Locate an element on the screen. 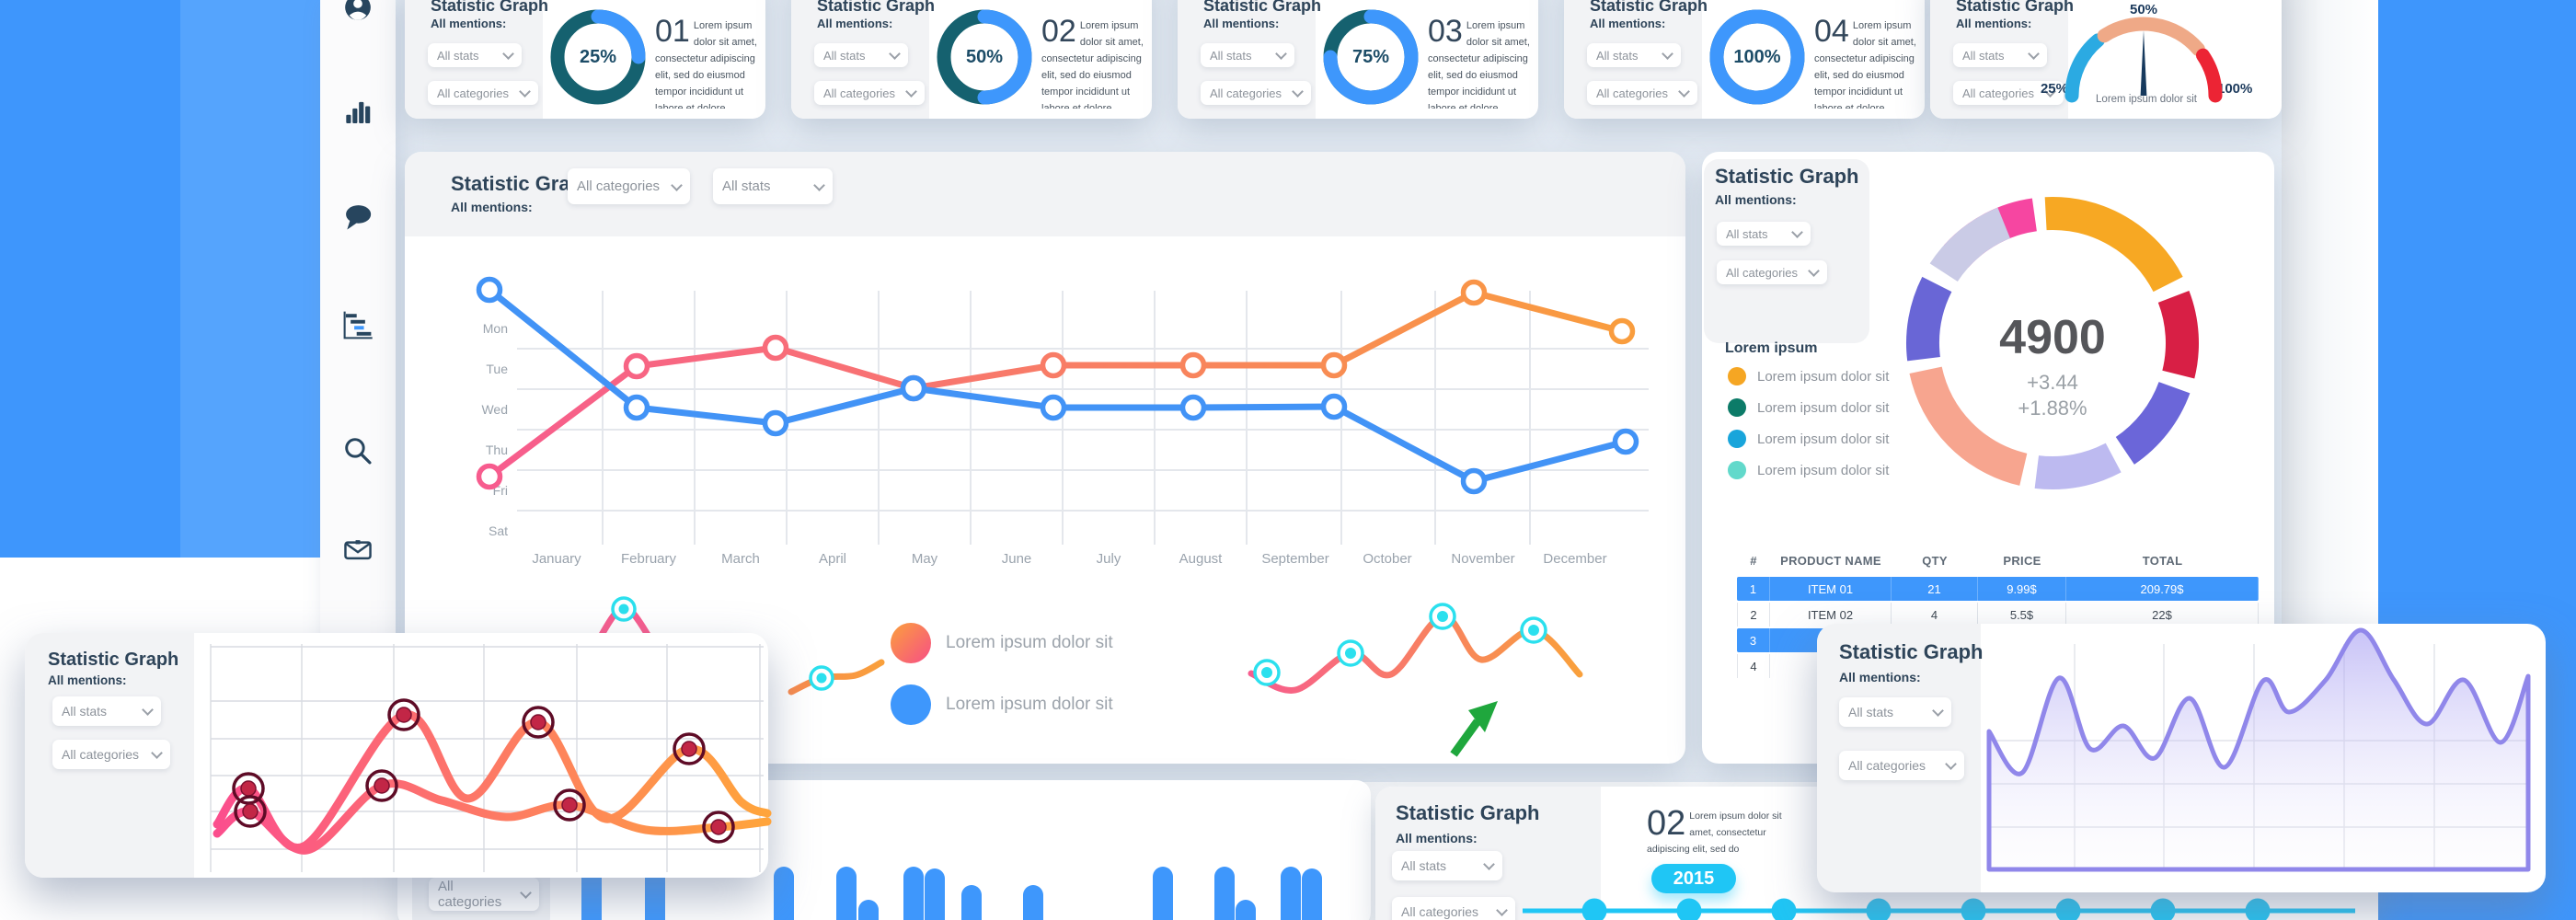 This screenshot has width=2576, height=920. percent-value: 25% is located at coordinates (598, 56).